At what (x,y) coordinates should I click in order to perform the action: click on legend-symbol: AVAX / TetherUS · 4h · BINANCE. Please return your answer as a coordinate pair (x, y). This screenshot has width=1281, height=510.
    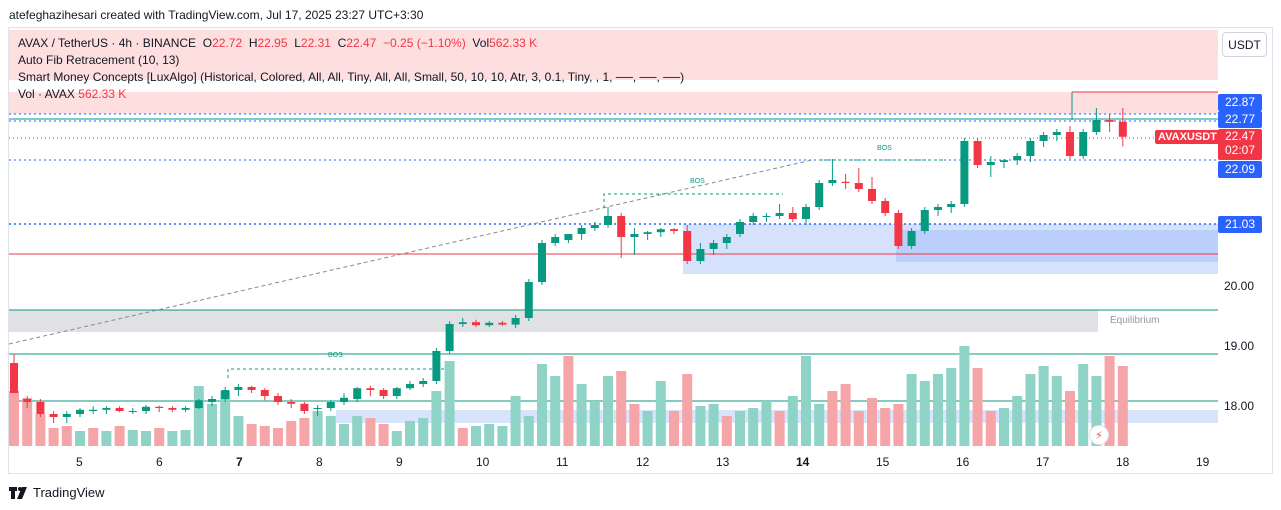
    Looking at the image, I should click on (107, 43).